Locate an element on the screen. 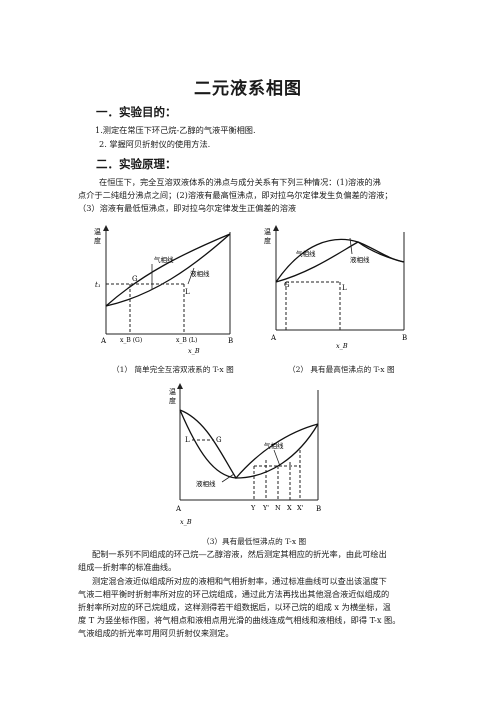 The height and width of the screenshot is (702, 496). section-heading-objectives: 一．实验目的： is located at coordinates (136, 112).